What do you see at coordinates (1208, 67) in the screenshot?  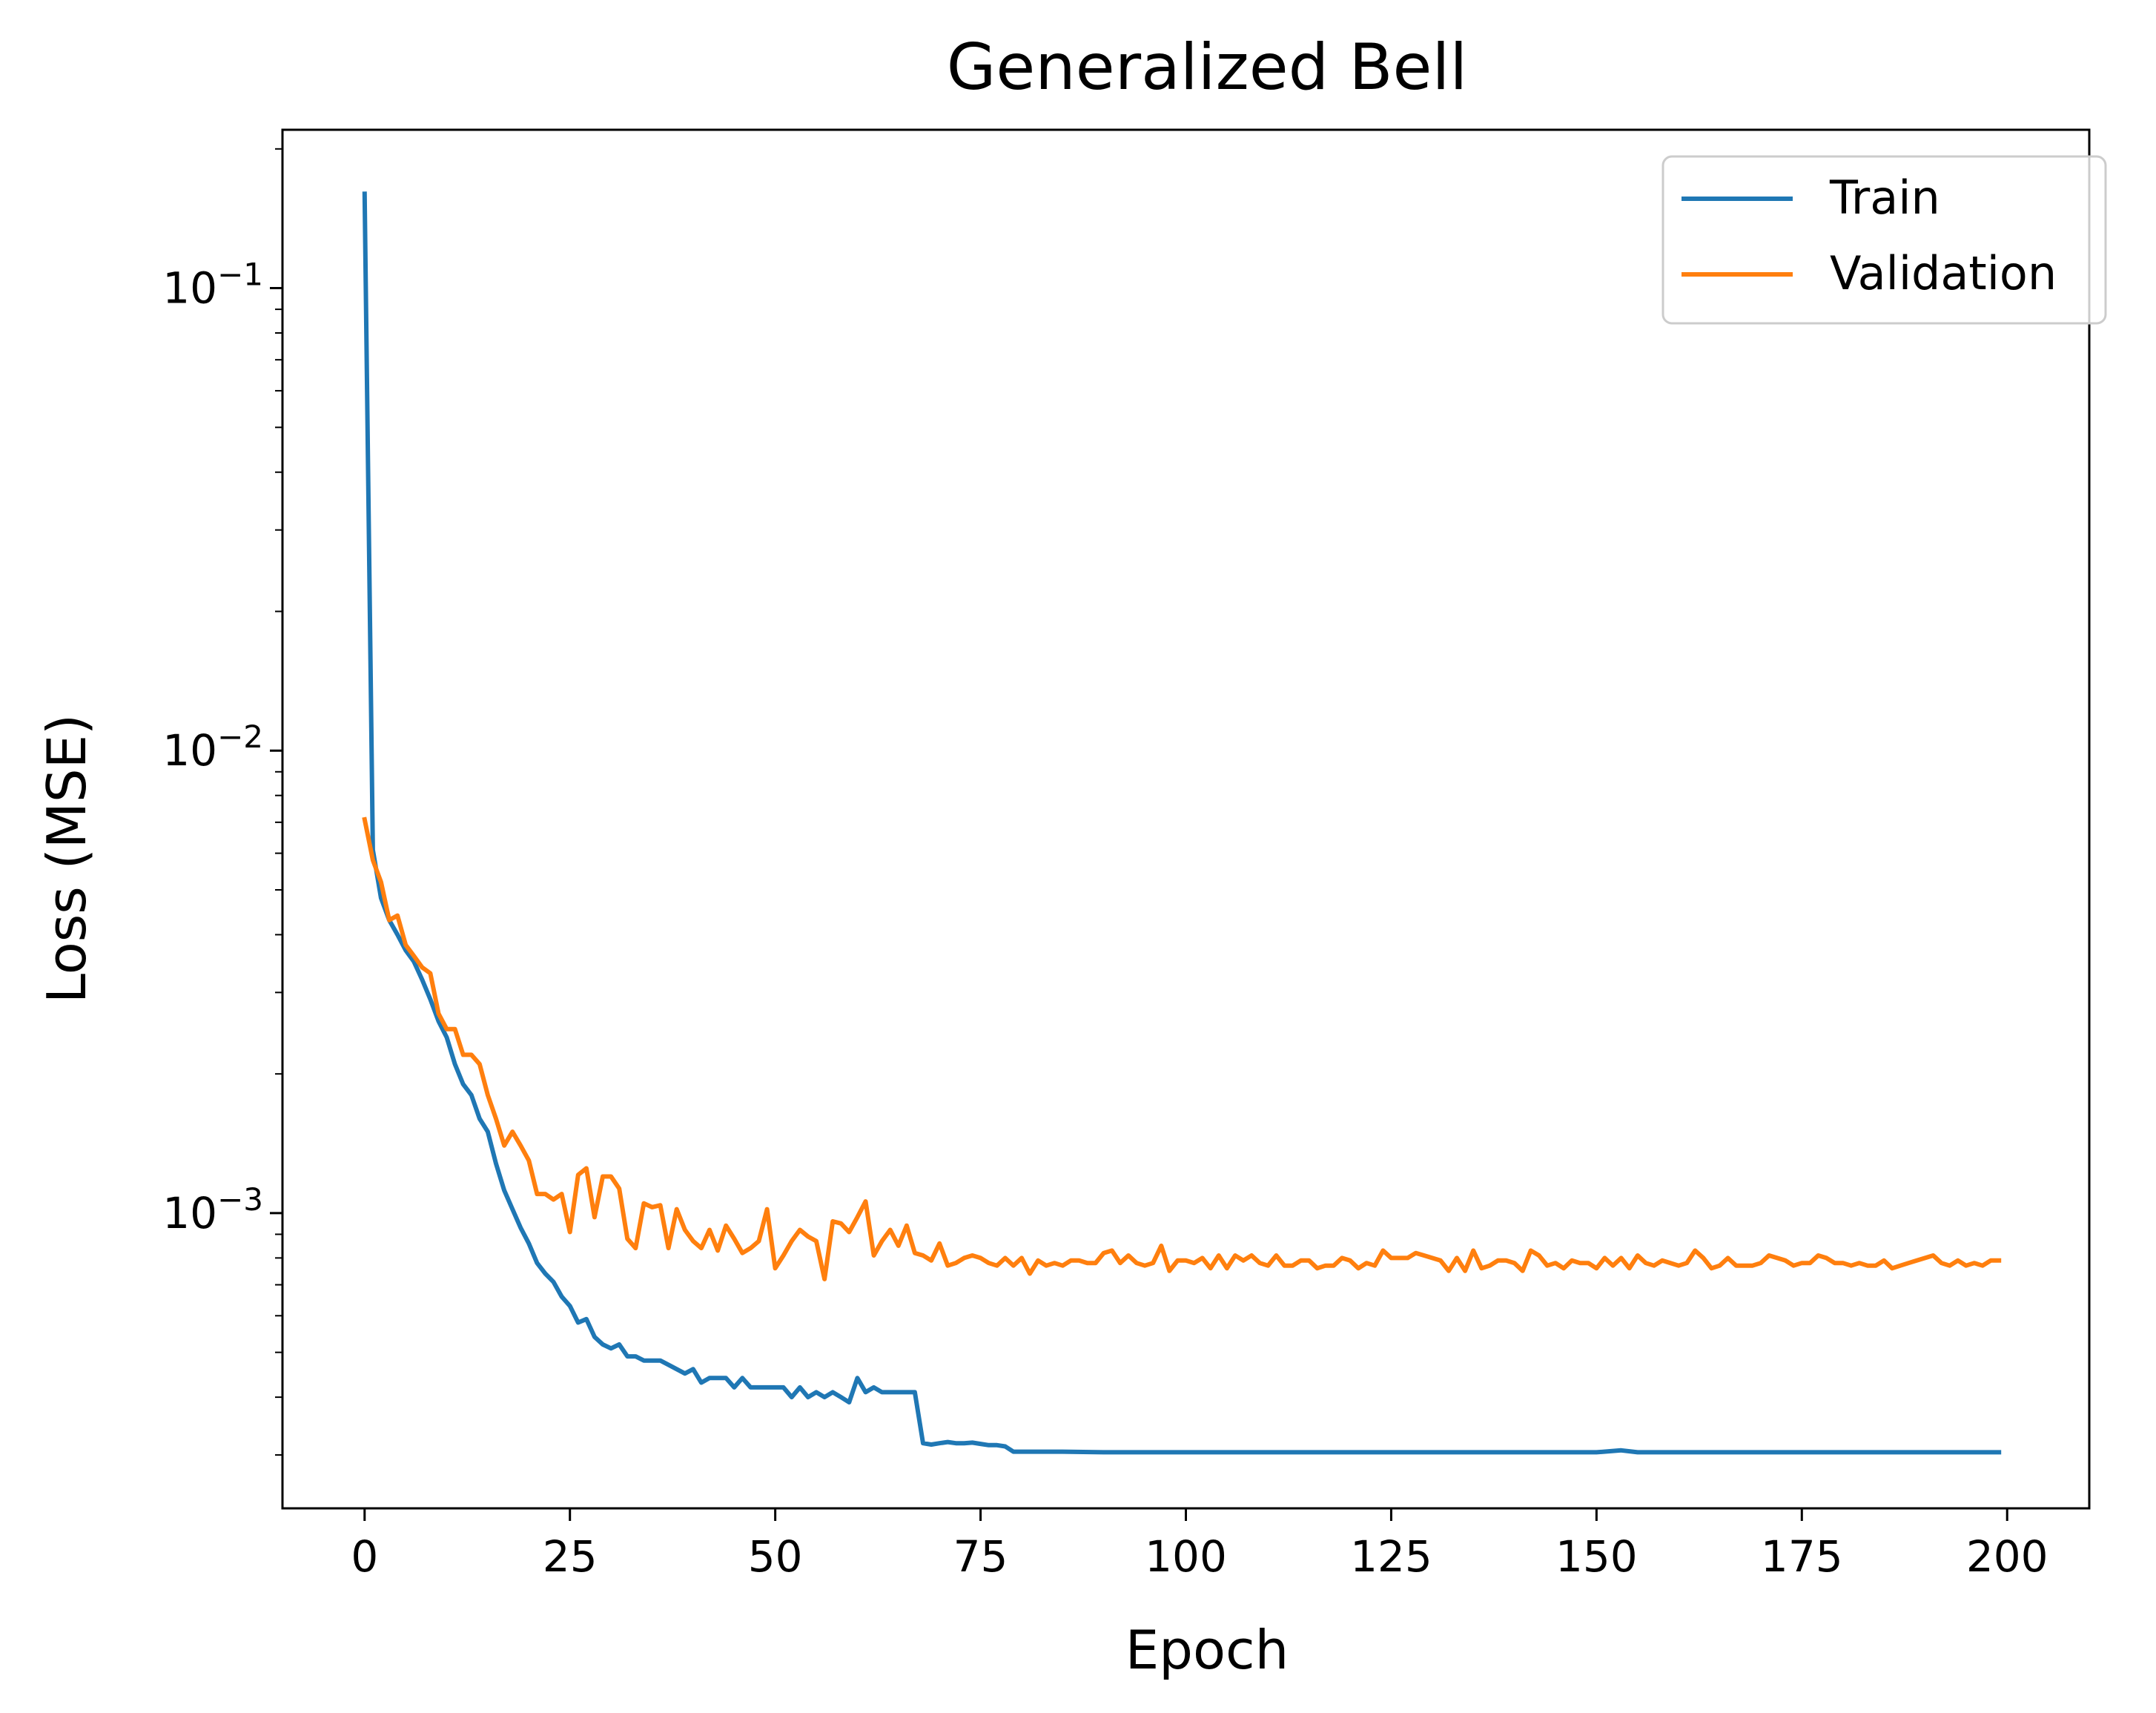 I see `chart-title: Generalized Bell` at bounding box center [1208, 67].